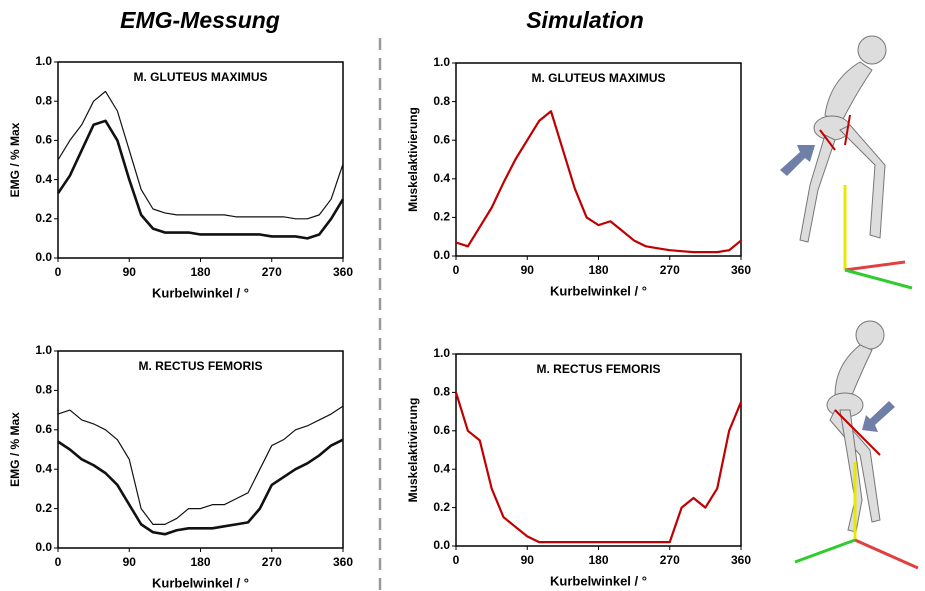 The width and height of the screenshot is (925, 591). What do you see at coordinates (200, 20) in the screenshot?
I see `heading: EMG-Messung` at bounding box center [200, 20].